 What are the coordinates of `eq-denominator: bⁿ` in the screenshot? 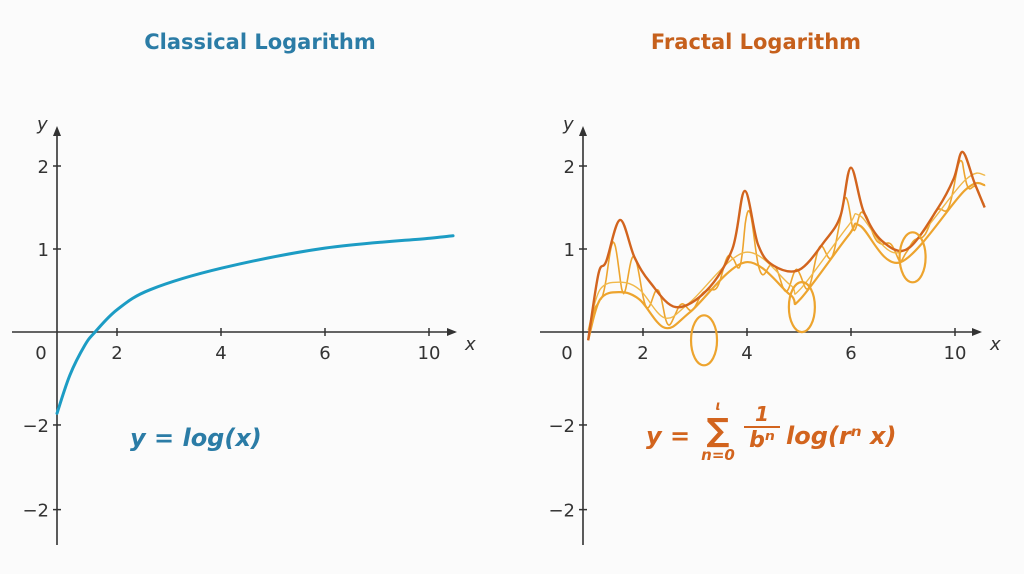 It's located at (762, 440).